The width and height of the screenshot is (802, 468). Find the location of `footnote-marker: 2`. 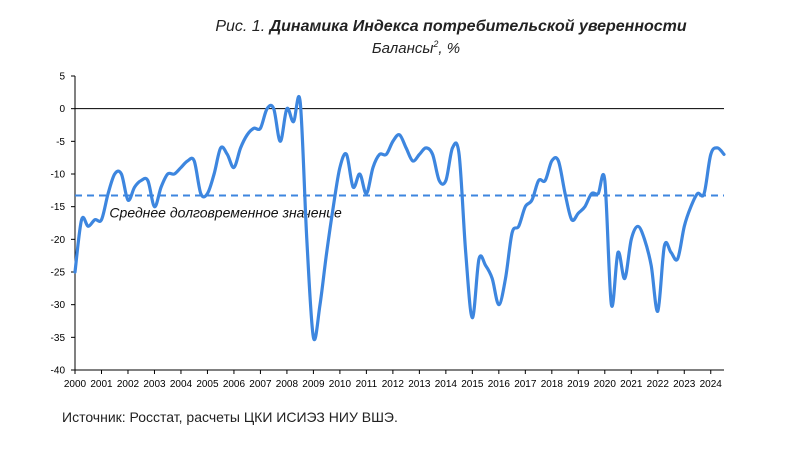

footnote-marker: 2 is located at coordinates (436, 44).